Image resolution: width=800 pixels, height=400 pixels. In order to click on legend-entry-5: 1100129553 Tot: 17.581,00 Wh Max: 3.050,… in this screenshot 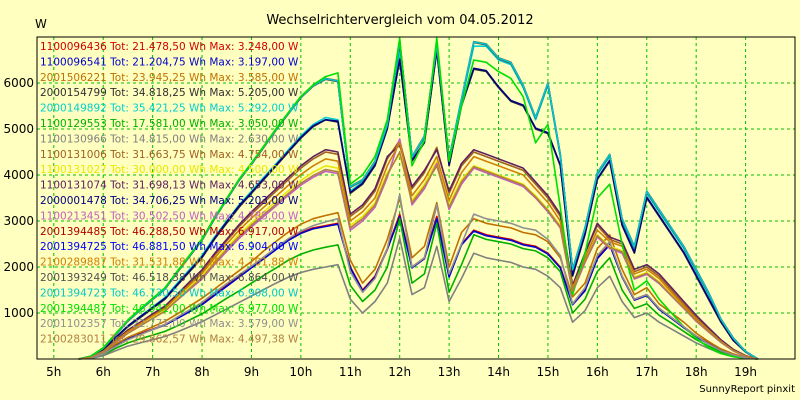, I will do `click(169, 124)`.